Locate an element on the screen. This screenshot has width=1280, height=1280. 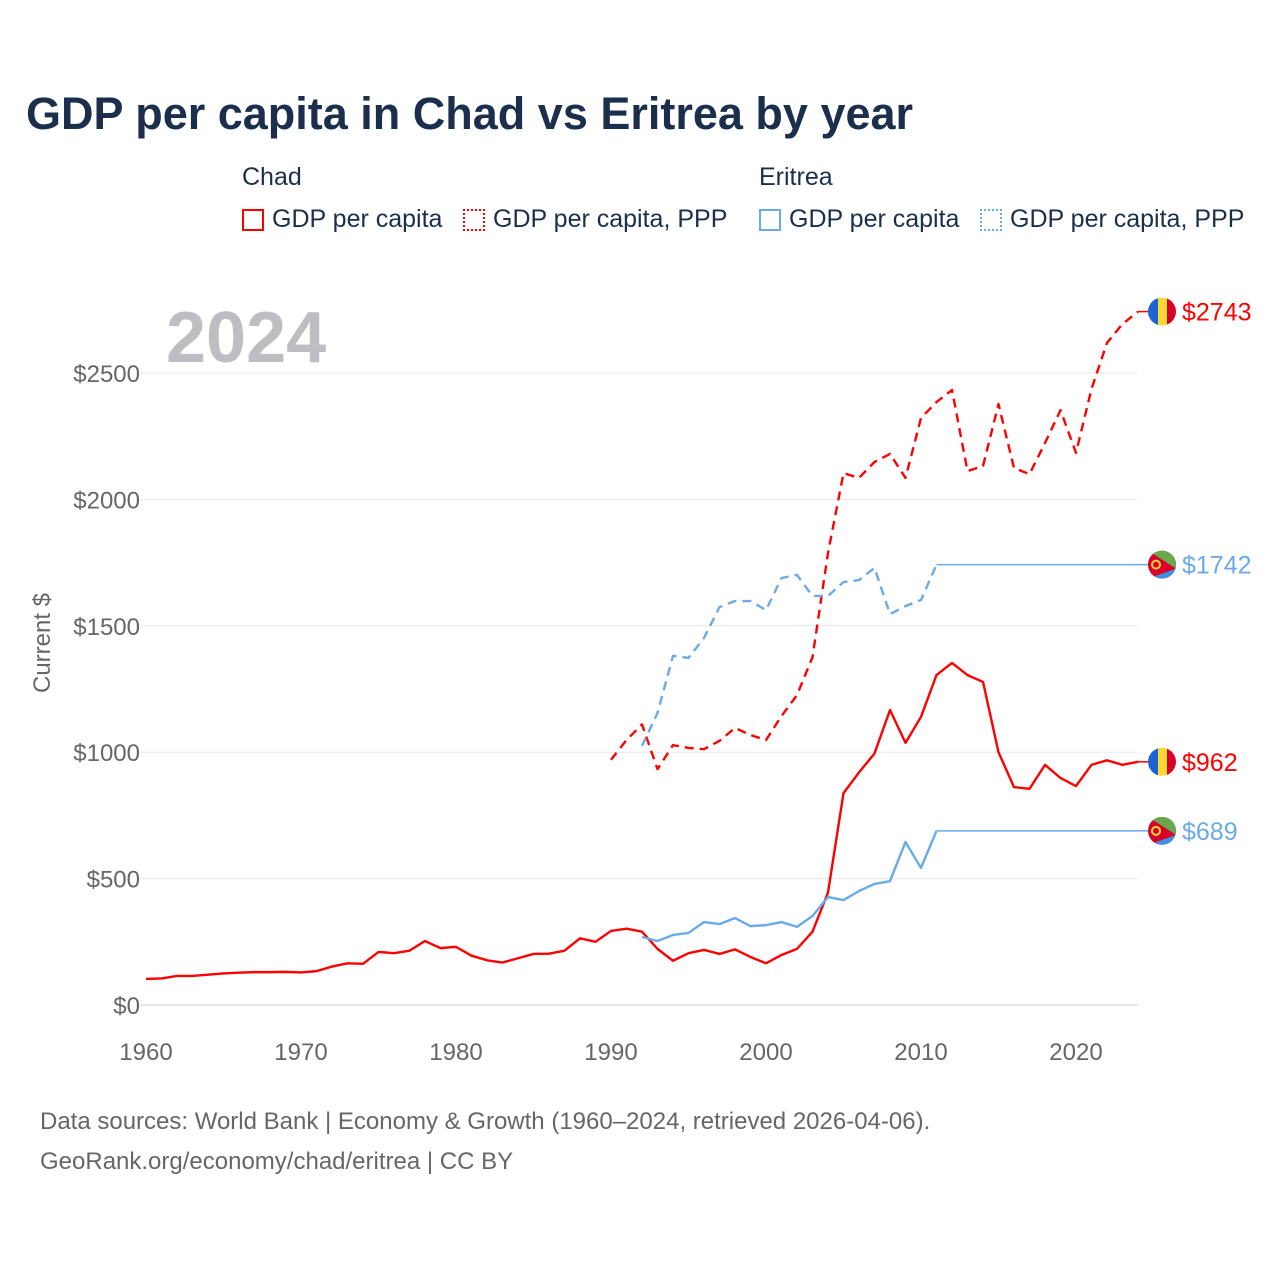
year-watermark: 2024 is located at coordinates (246, 338).